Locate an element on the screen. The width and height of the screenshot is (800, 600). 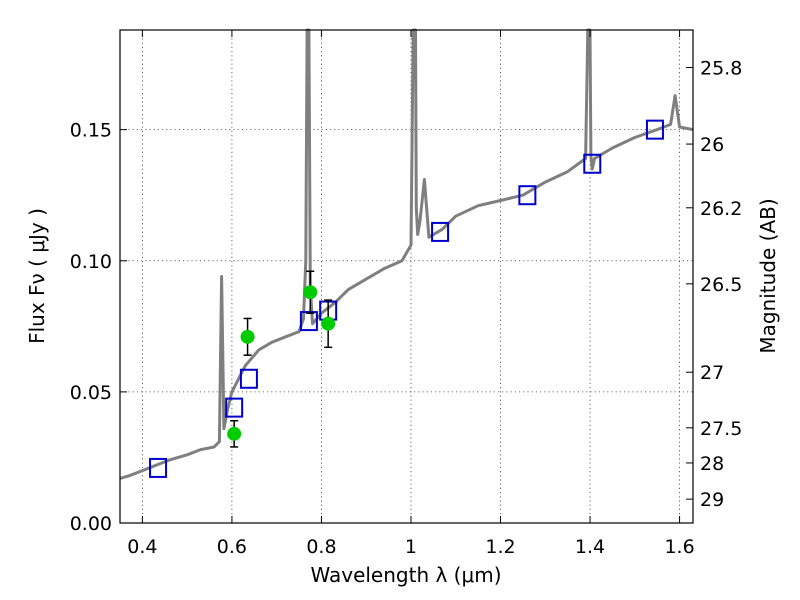
x-axis-title: Wavelength λ (μm) is located at coordinates (405, 575).